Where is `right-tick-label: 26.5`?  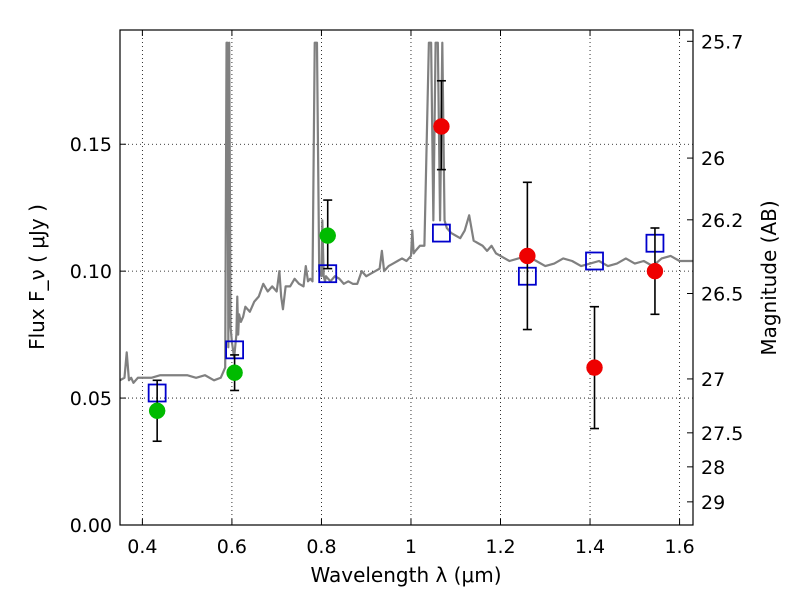 right-tick-label: 26.5 is located at coordinates (722, 294).